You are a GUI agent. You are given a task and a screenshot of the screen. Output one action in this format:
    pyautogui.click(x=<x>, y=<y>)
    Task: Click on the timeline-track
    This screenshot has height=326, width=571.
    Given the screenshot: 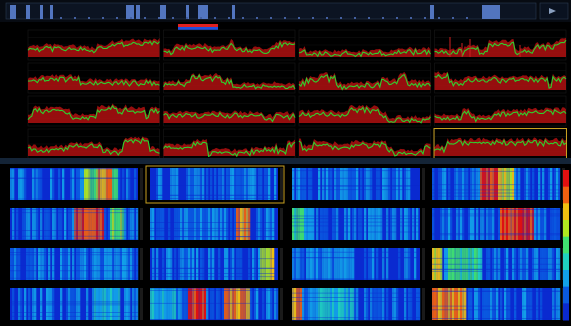 What is the action you would take?
    pyautogui.click(x=271, y=11)
    